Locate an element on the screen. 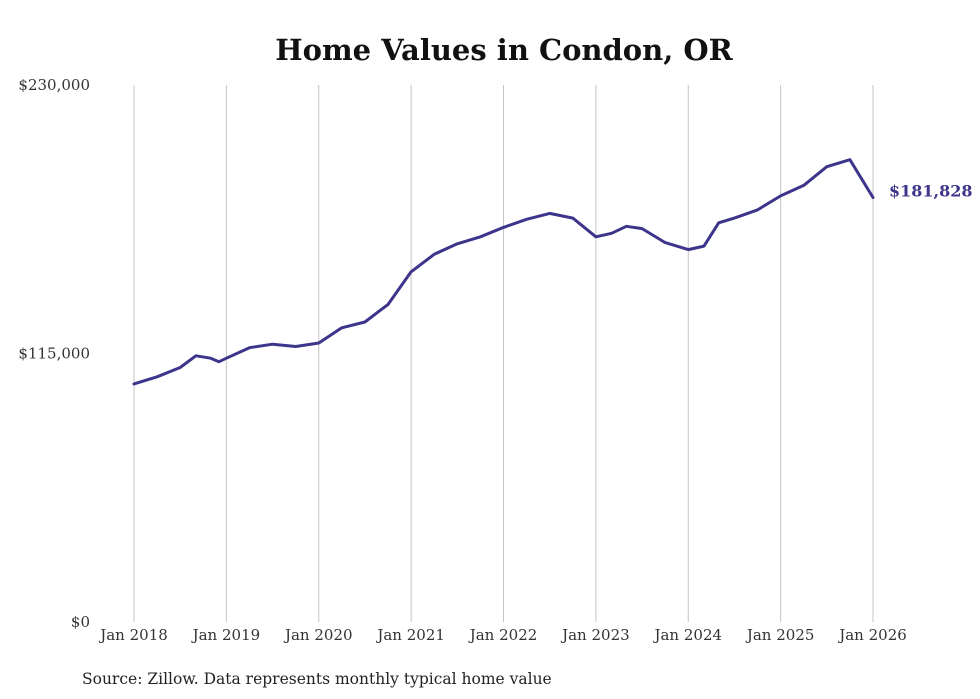 This screenshot has height=699, width=980. x-tick-label: Jan 2021 is located at coordinates (410, 635).